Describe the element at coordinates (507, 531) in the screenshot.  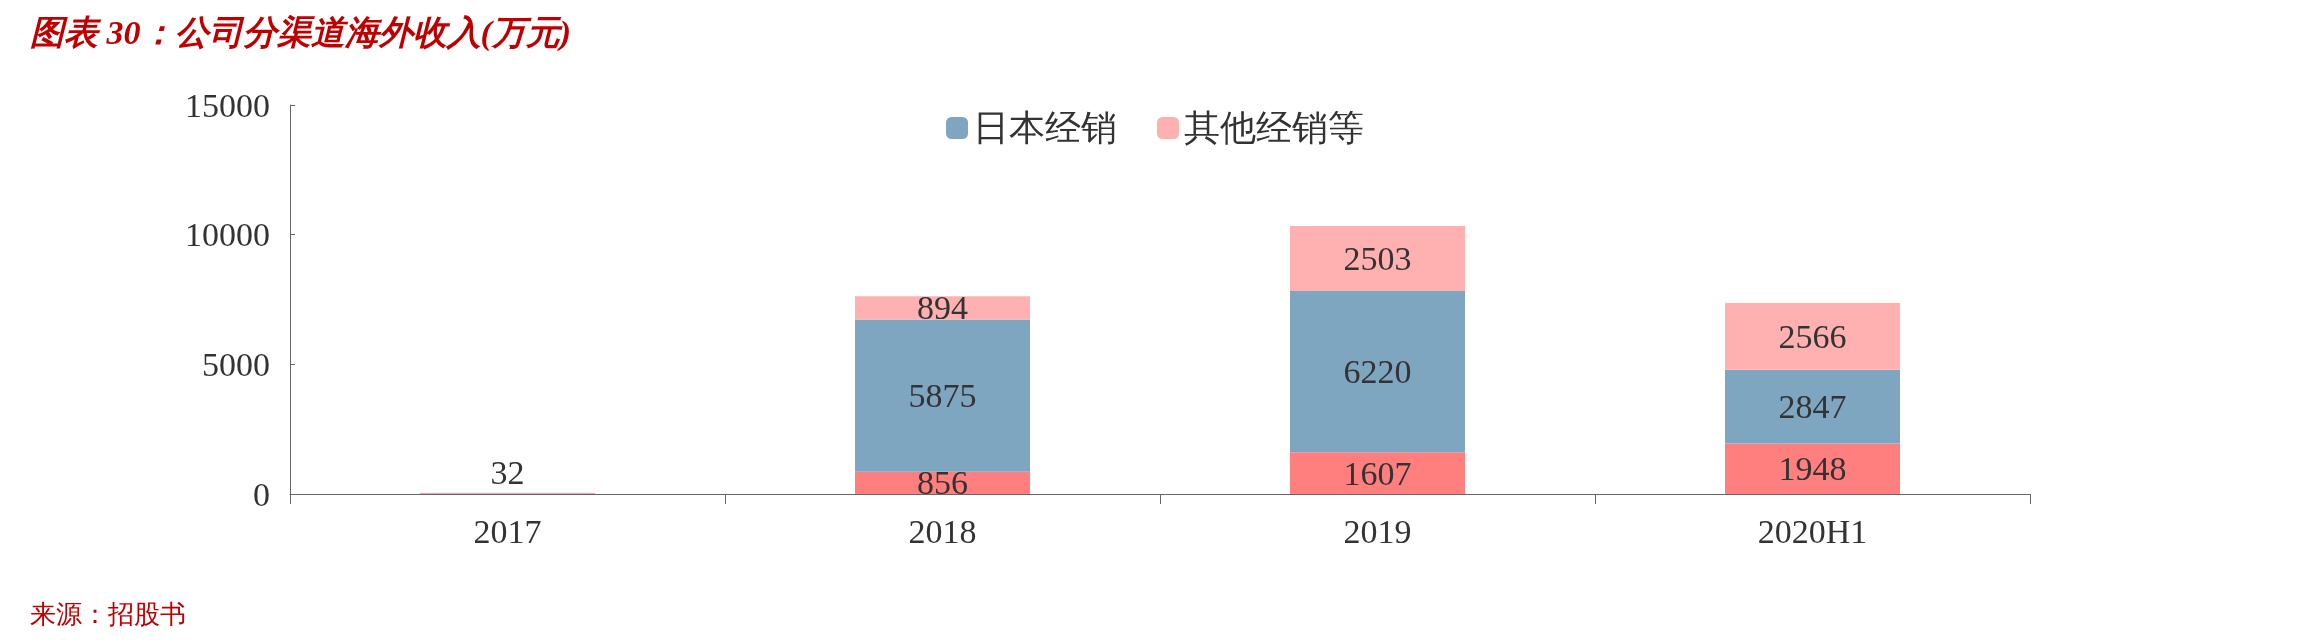
I see `x-tick-label: 2017` at that location.